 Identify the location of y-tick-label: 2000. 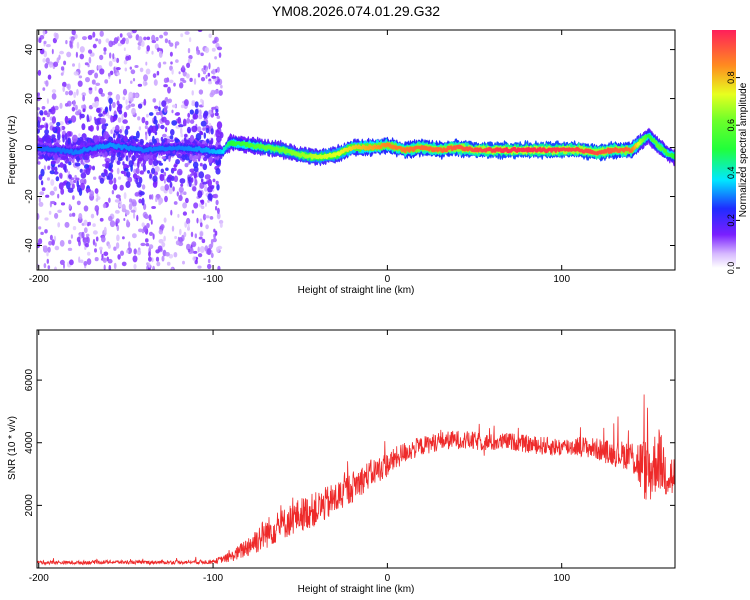
(29, 505).